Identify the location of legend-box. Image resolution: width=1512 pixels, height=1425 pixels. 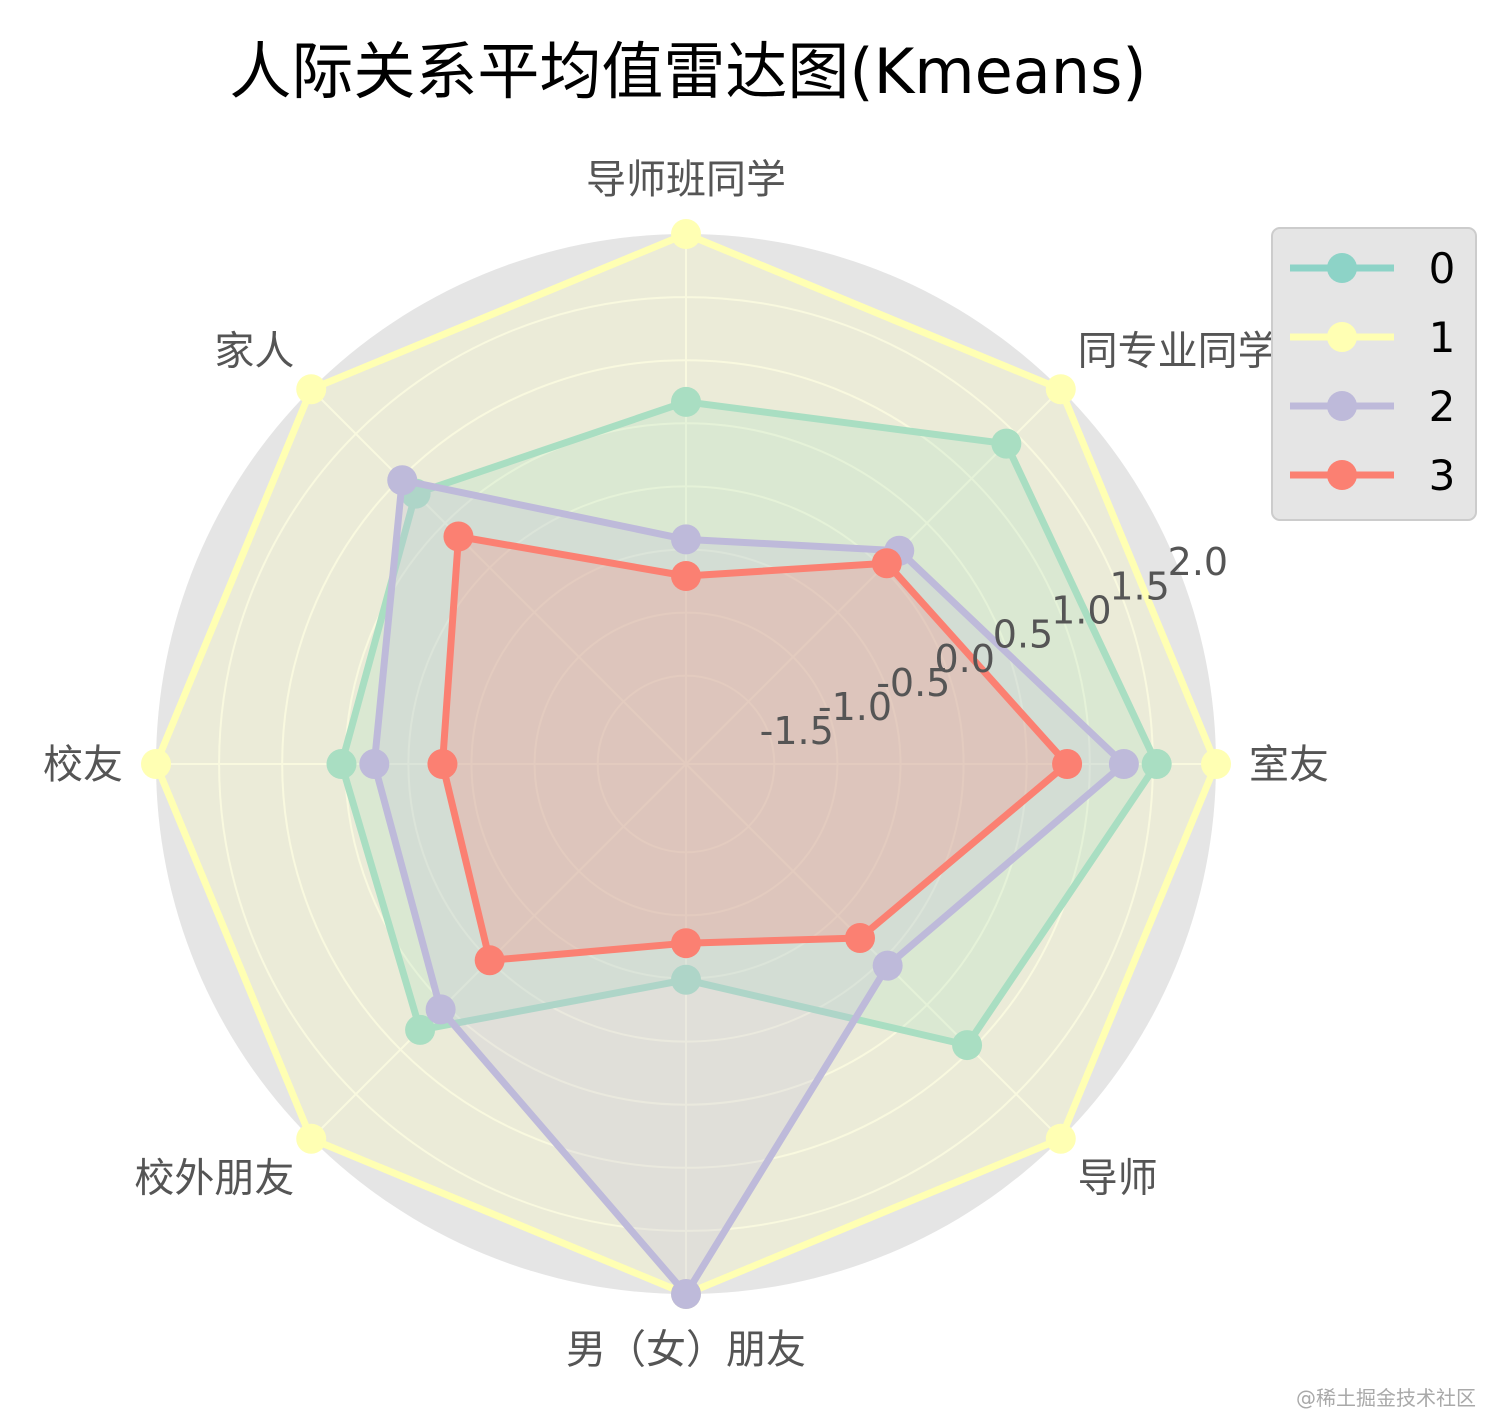
(1374, 374).